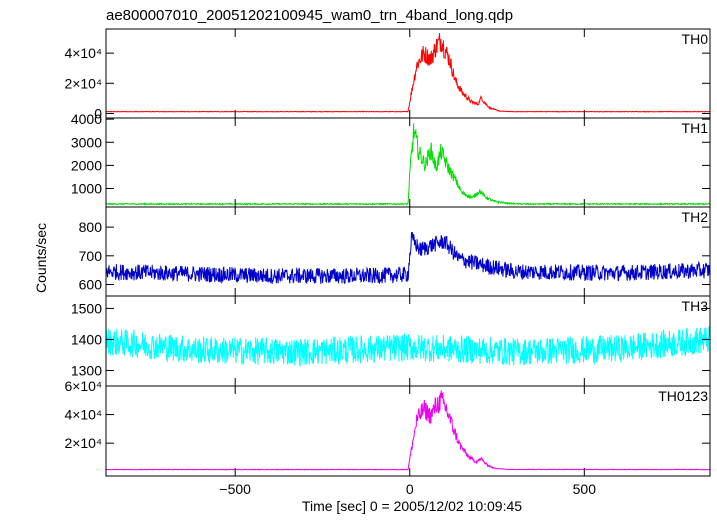 The image size is (717, 521). I want to click on y-tick-label: 1000, so click(86, 189).